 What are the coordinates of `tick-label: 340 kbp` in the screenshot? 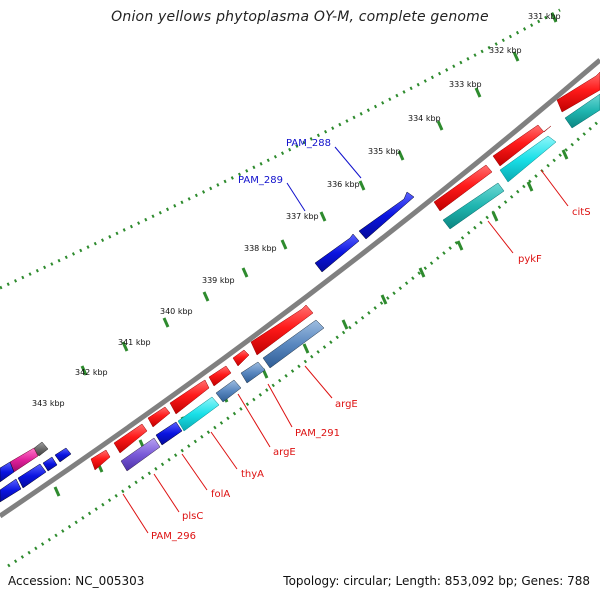 It's located at (176, 311).